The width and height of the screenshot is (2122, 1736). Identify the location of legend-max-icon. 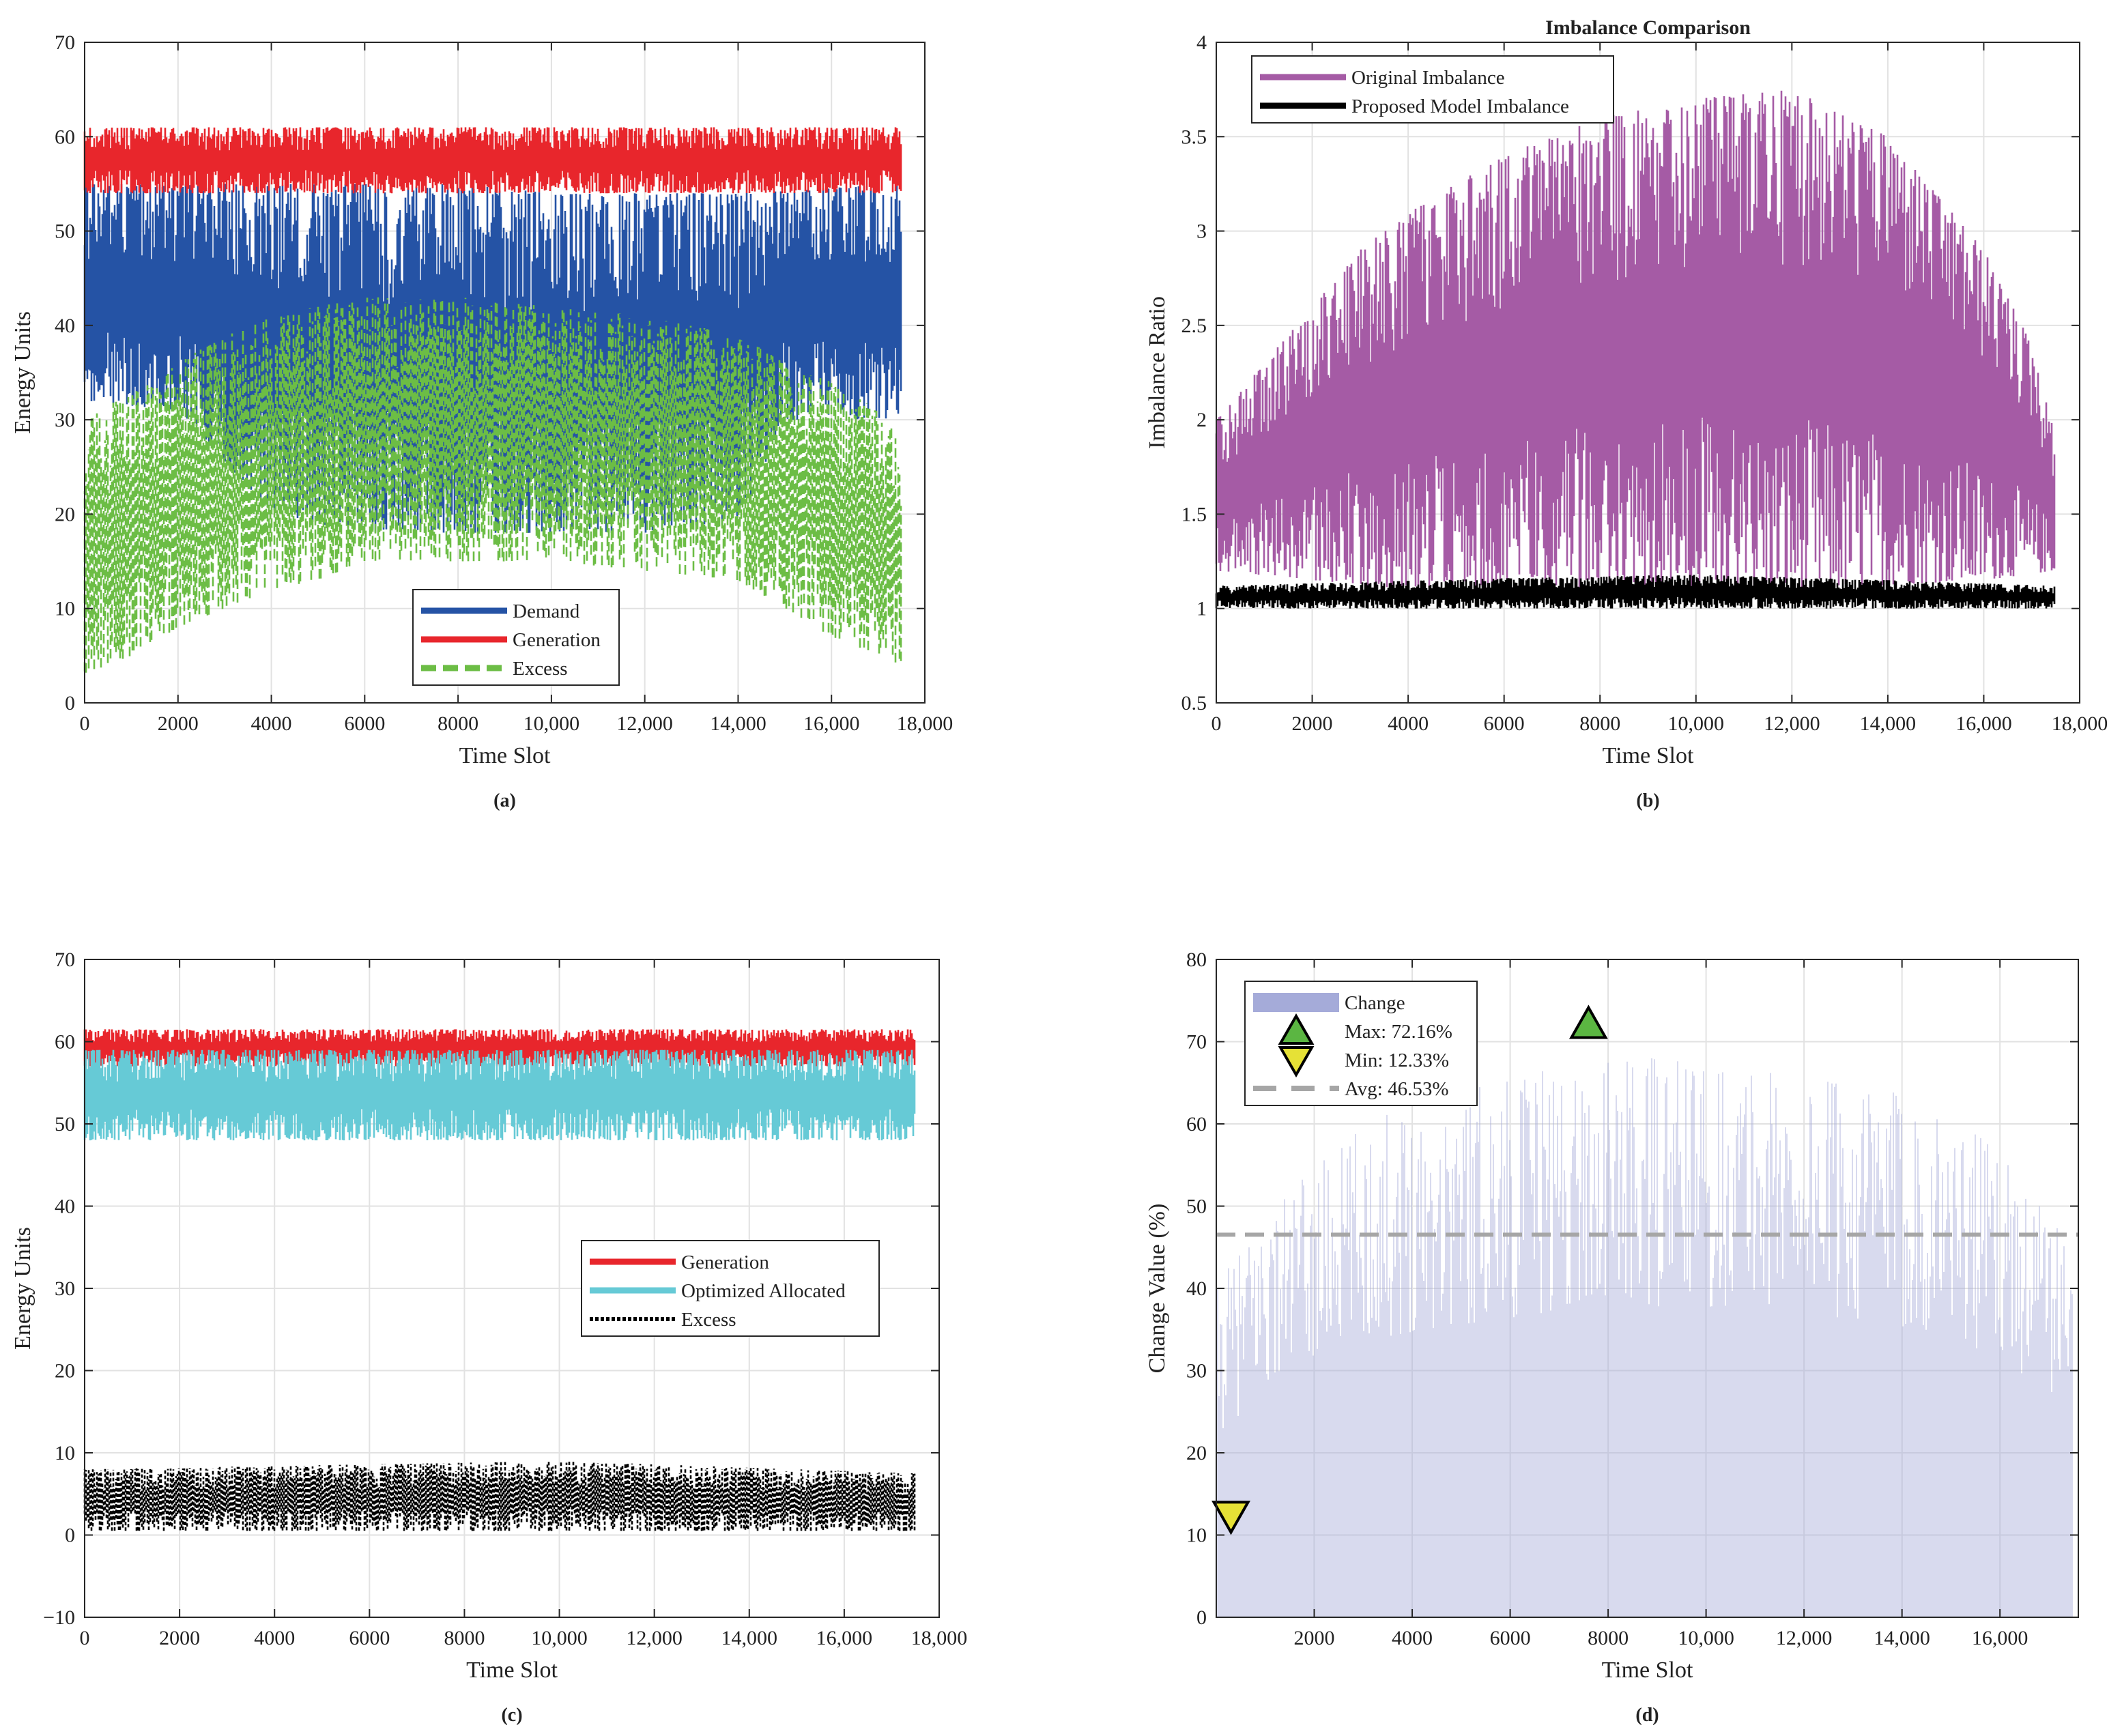
(1296, 1029).